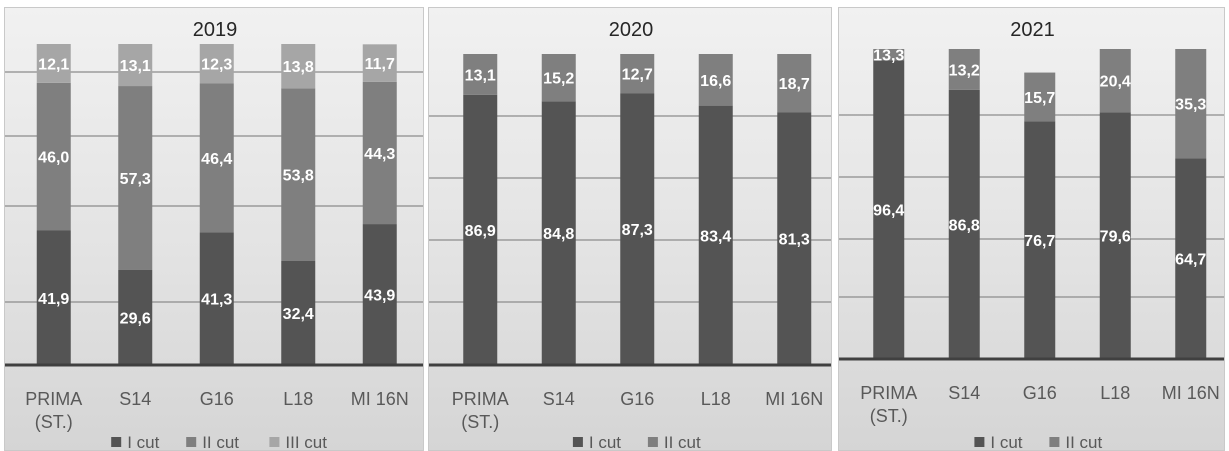 The image size is (1229, 451). I want to click on data-label: 53,8, so click(298, 176).